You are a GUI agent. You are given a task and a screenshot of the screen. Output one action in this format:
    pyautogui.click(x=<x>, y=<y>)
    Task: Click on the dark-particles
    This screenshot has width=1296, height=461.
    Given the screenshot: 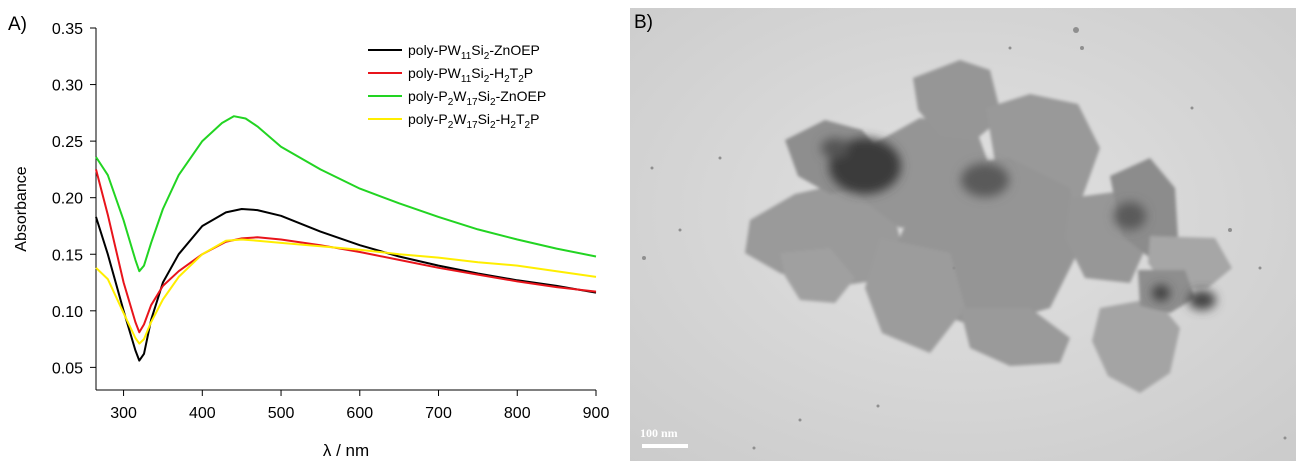 What is the action you would take?
    pyautogui.click(x=1018, y=224)
    